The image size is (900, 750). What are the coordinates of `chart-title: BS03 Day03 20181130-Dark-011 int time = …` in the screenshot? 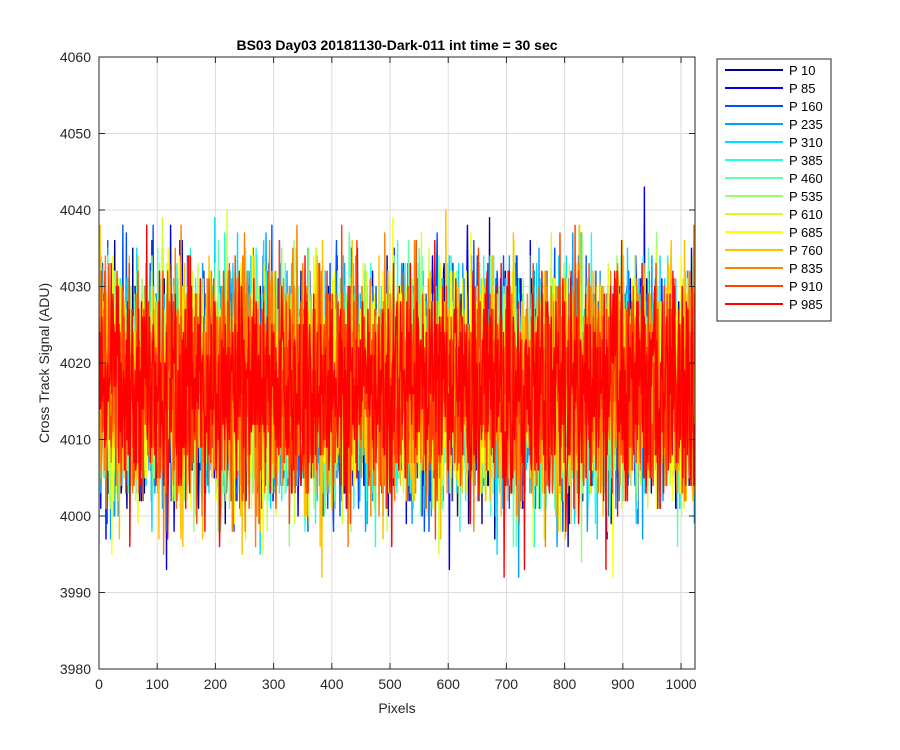 It's located at (396, 45).